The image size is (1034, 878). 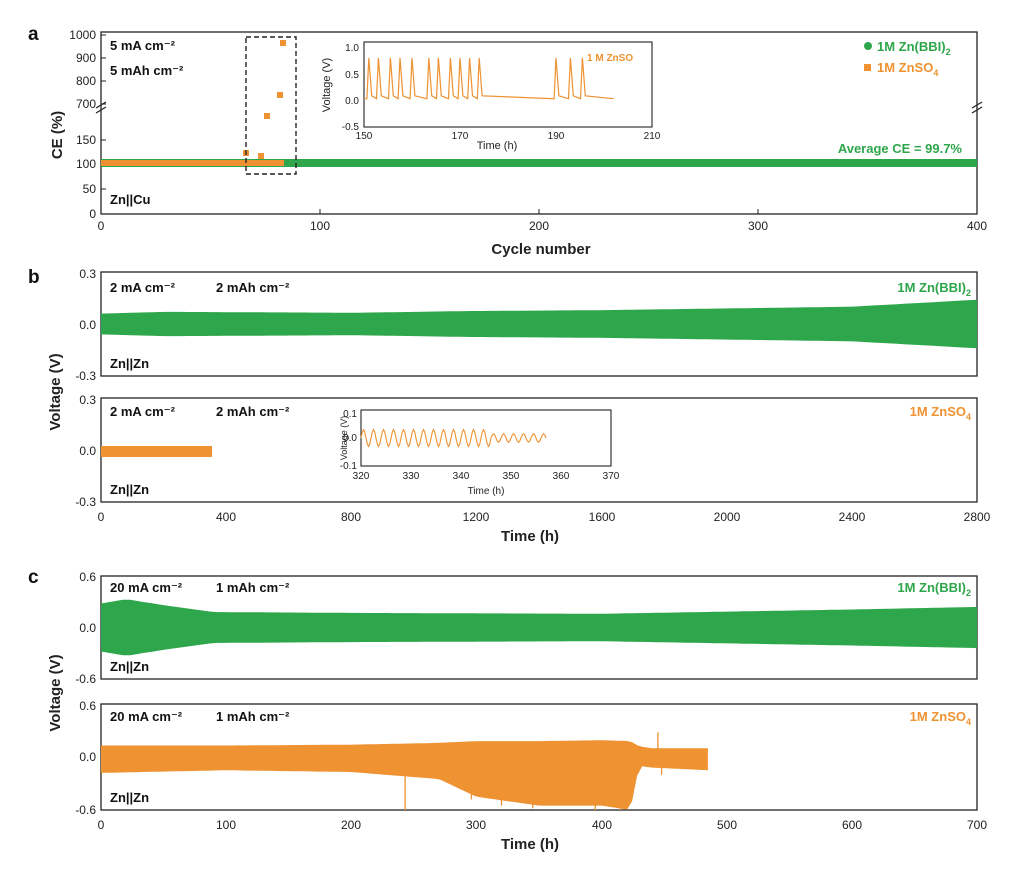 What do you see at coordinates (561, 476) in the screenshot?
I see `inset-x-tick: 360` at bounding box center [561, 476].